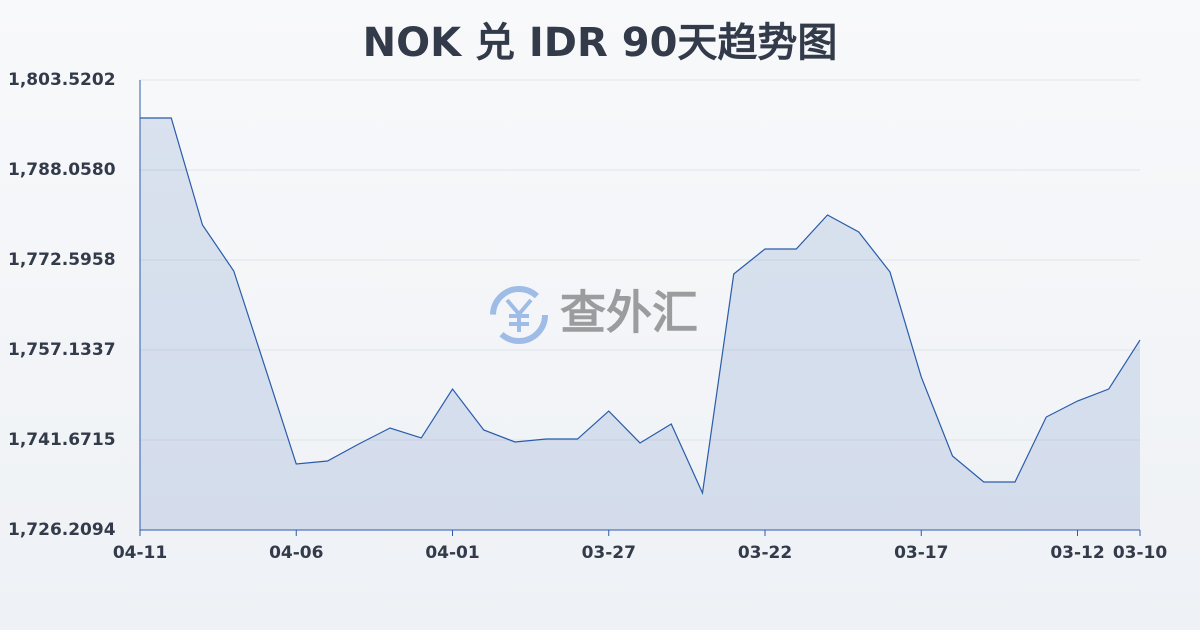 The image size is (1200, 630). Describe the element at coordinates (62, 170) in the screenshot. I see `y-tick-label: 1,788.0580` at that location.